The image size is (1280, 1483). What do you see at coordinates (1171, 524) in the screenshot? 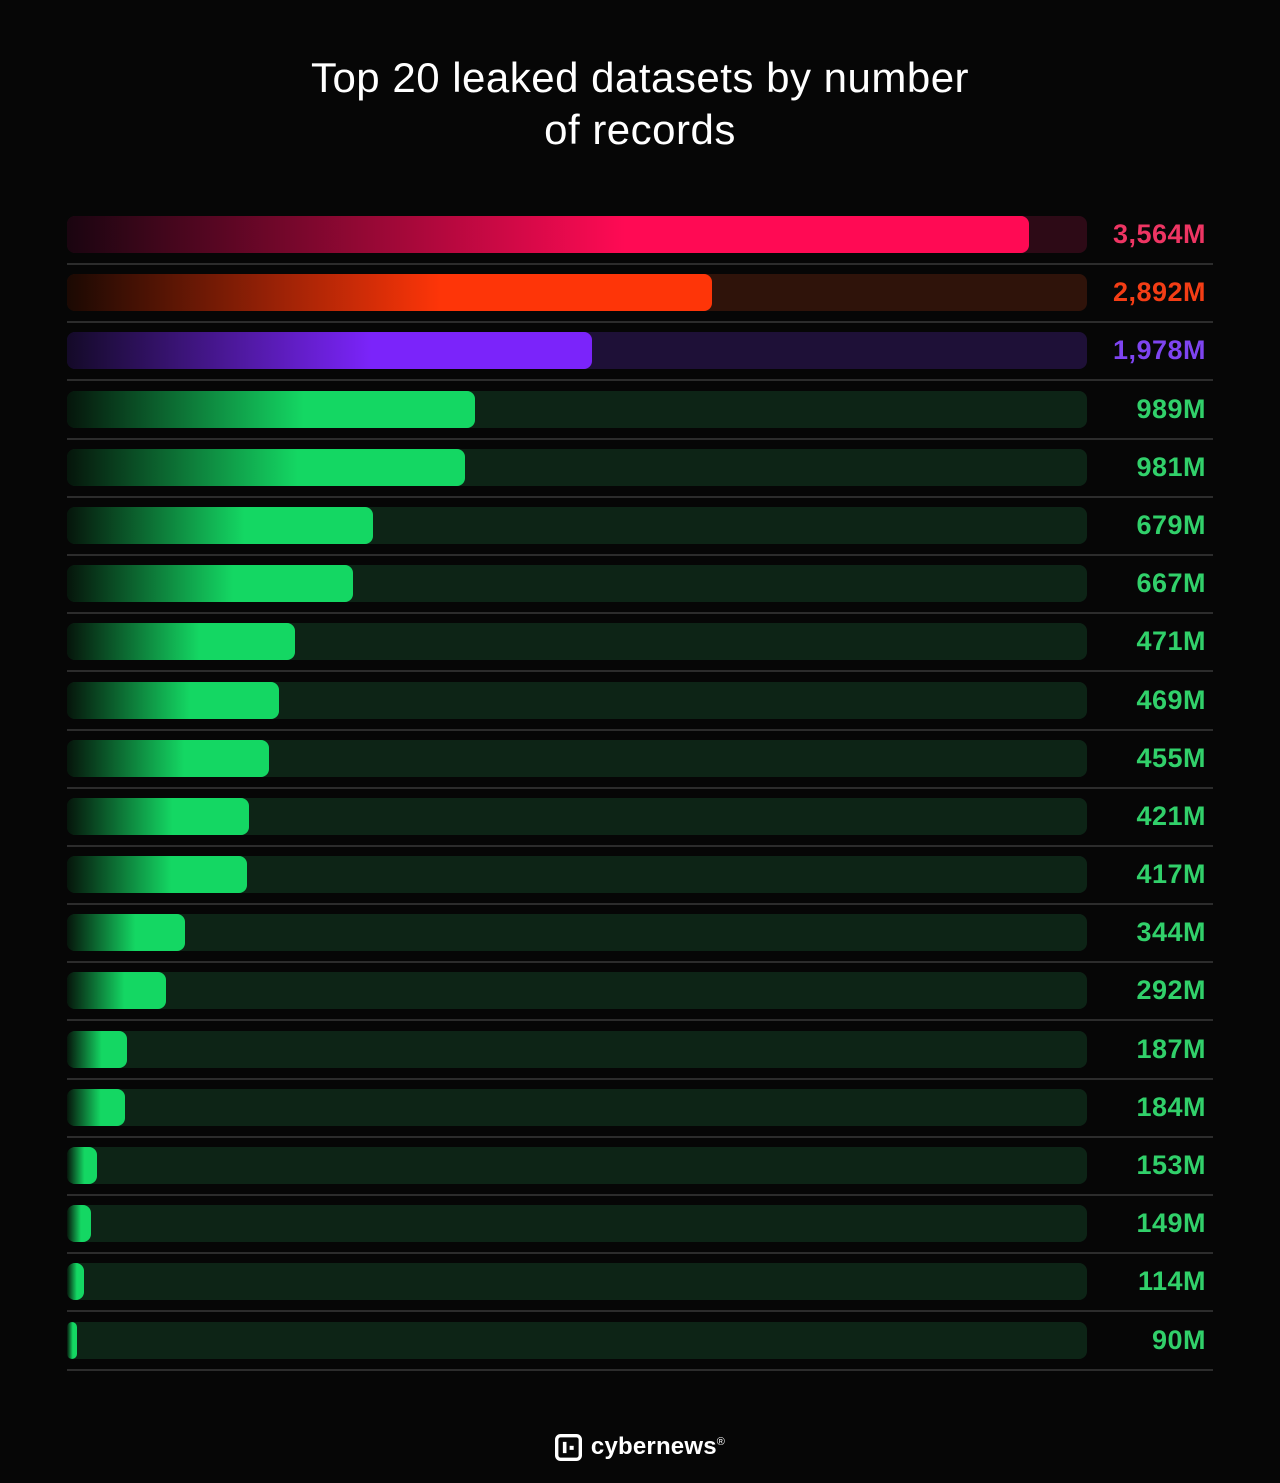
I see `bar-value-label: 679M` at bounding box center [1171, 524].